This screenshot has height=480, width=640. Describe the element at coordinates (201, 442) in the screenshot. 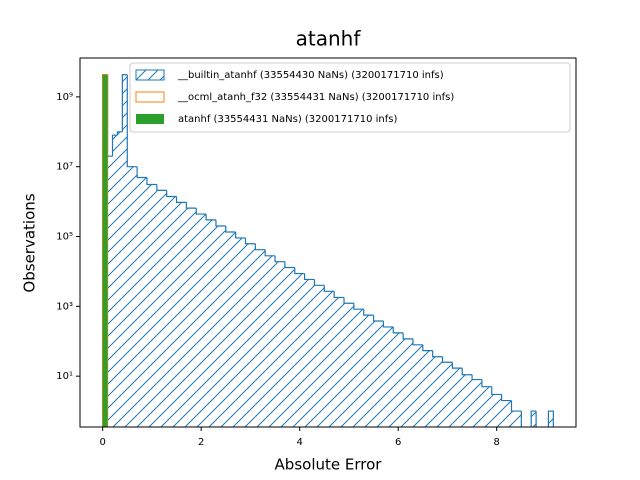

I see `x-tick-label: 2` at that location.